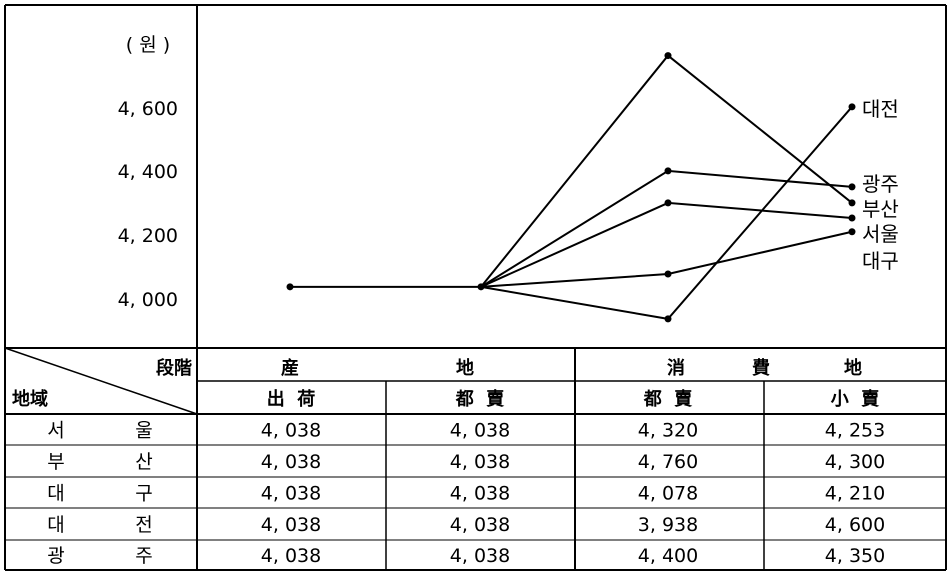 The image size is (951, 577). I want to click on series-end-label: 대전, so click(880, 109).